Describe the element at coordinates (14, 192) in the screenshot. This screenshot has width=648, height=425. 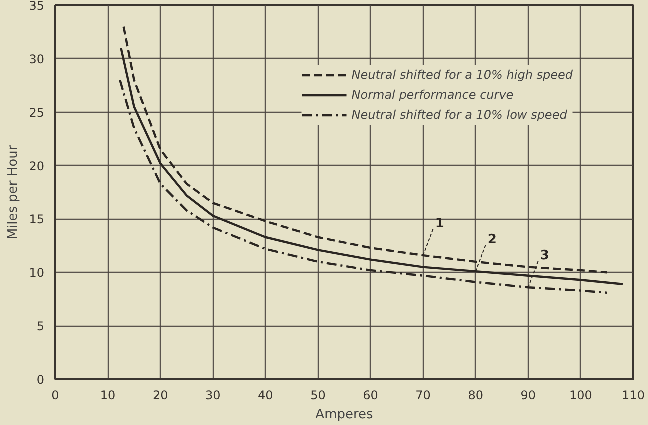
I see `y-axis-title: Miles per Hour` at that location.